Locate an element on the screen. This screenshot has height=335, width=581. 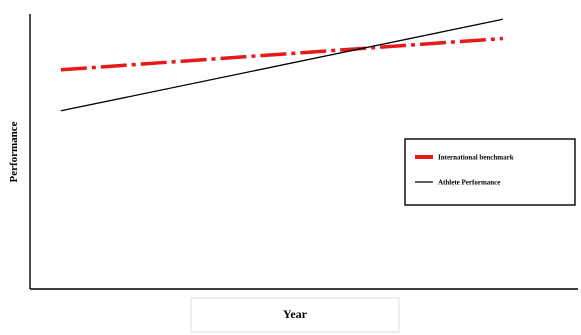
x-axis-label-box: Year is located at coordinates (295, 315).